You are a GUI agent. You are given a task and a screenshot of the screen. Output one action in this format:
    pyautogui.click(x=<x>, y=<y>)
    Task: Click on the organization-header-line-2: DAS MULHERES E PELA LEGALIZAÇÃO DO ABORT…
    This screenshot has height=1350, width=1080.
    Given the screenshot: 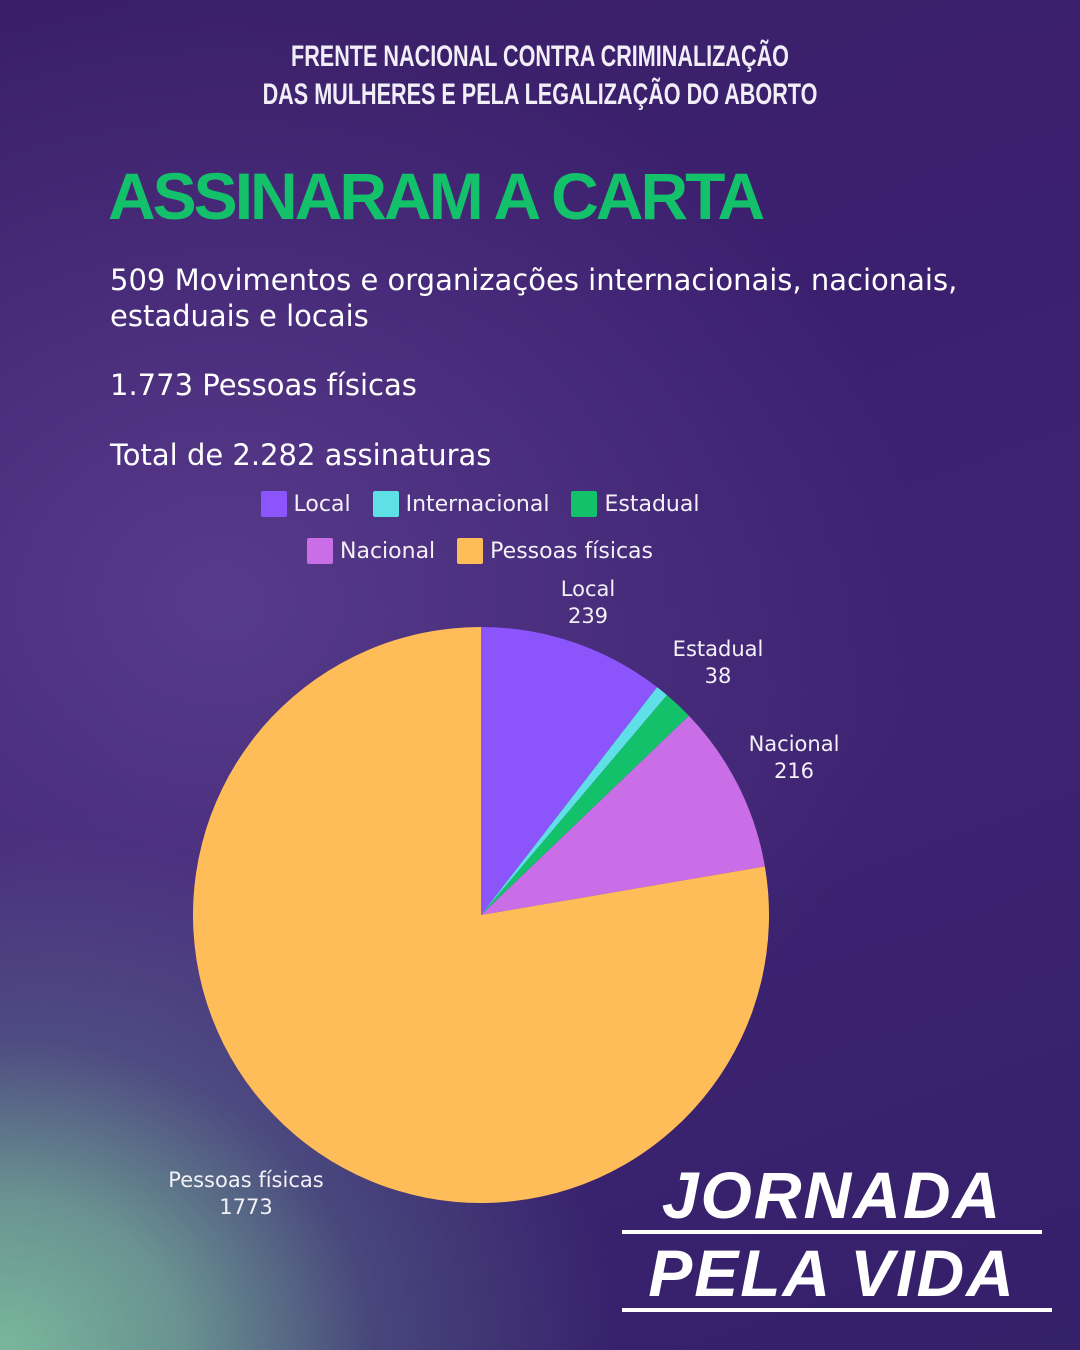 What is the action you would take?
    pyautogui.click(x=540, y=94)
    